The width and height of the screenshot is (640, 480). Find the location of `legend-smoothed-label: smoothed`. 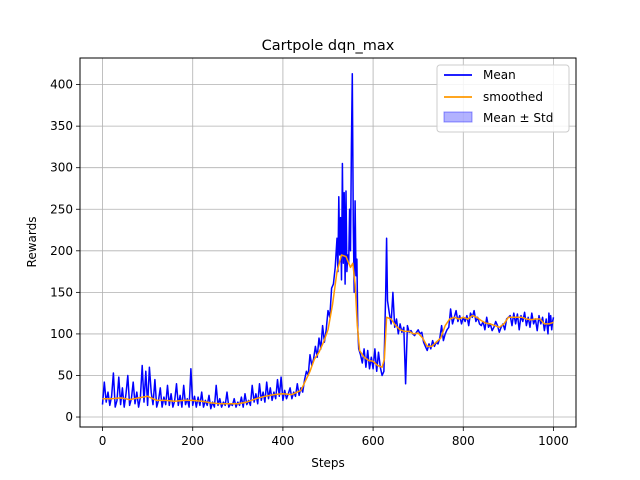

legend-smoothed-label: smoothed is located at coordinates (513, 97).